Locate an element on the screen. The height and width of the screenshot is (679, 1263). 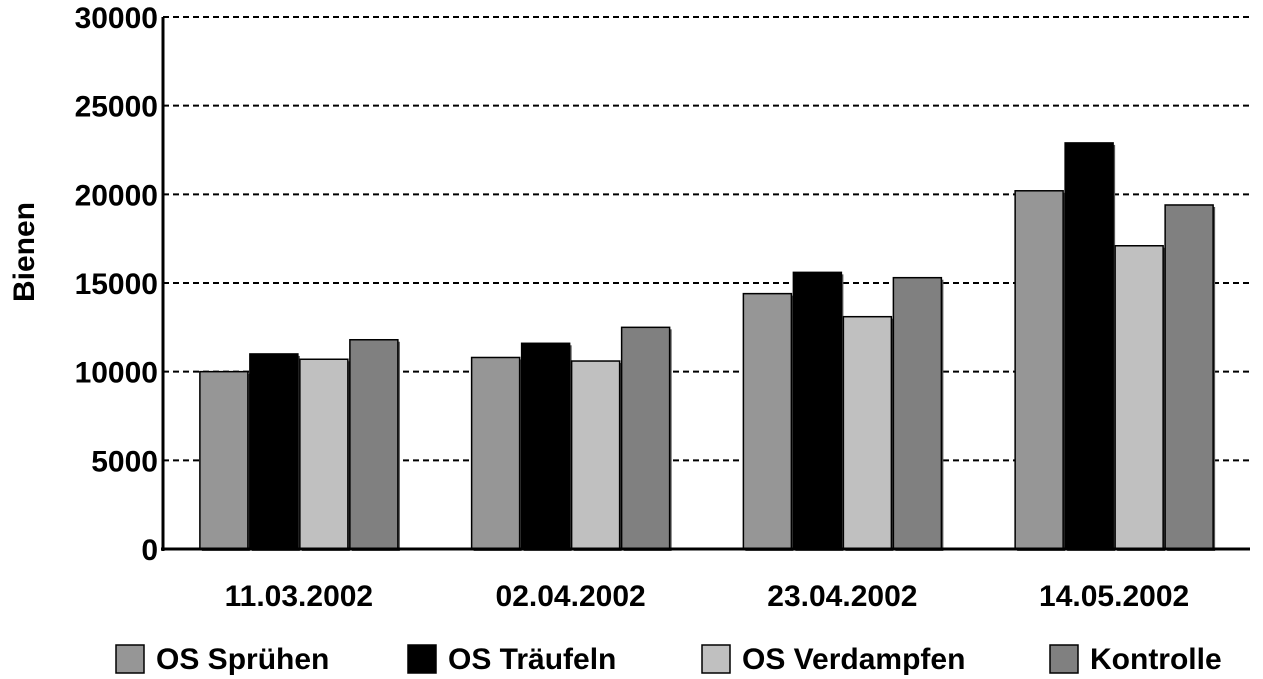
x-tick-label: 23.04.2002 is located at coordinates (842, 596).